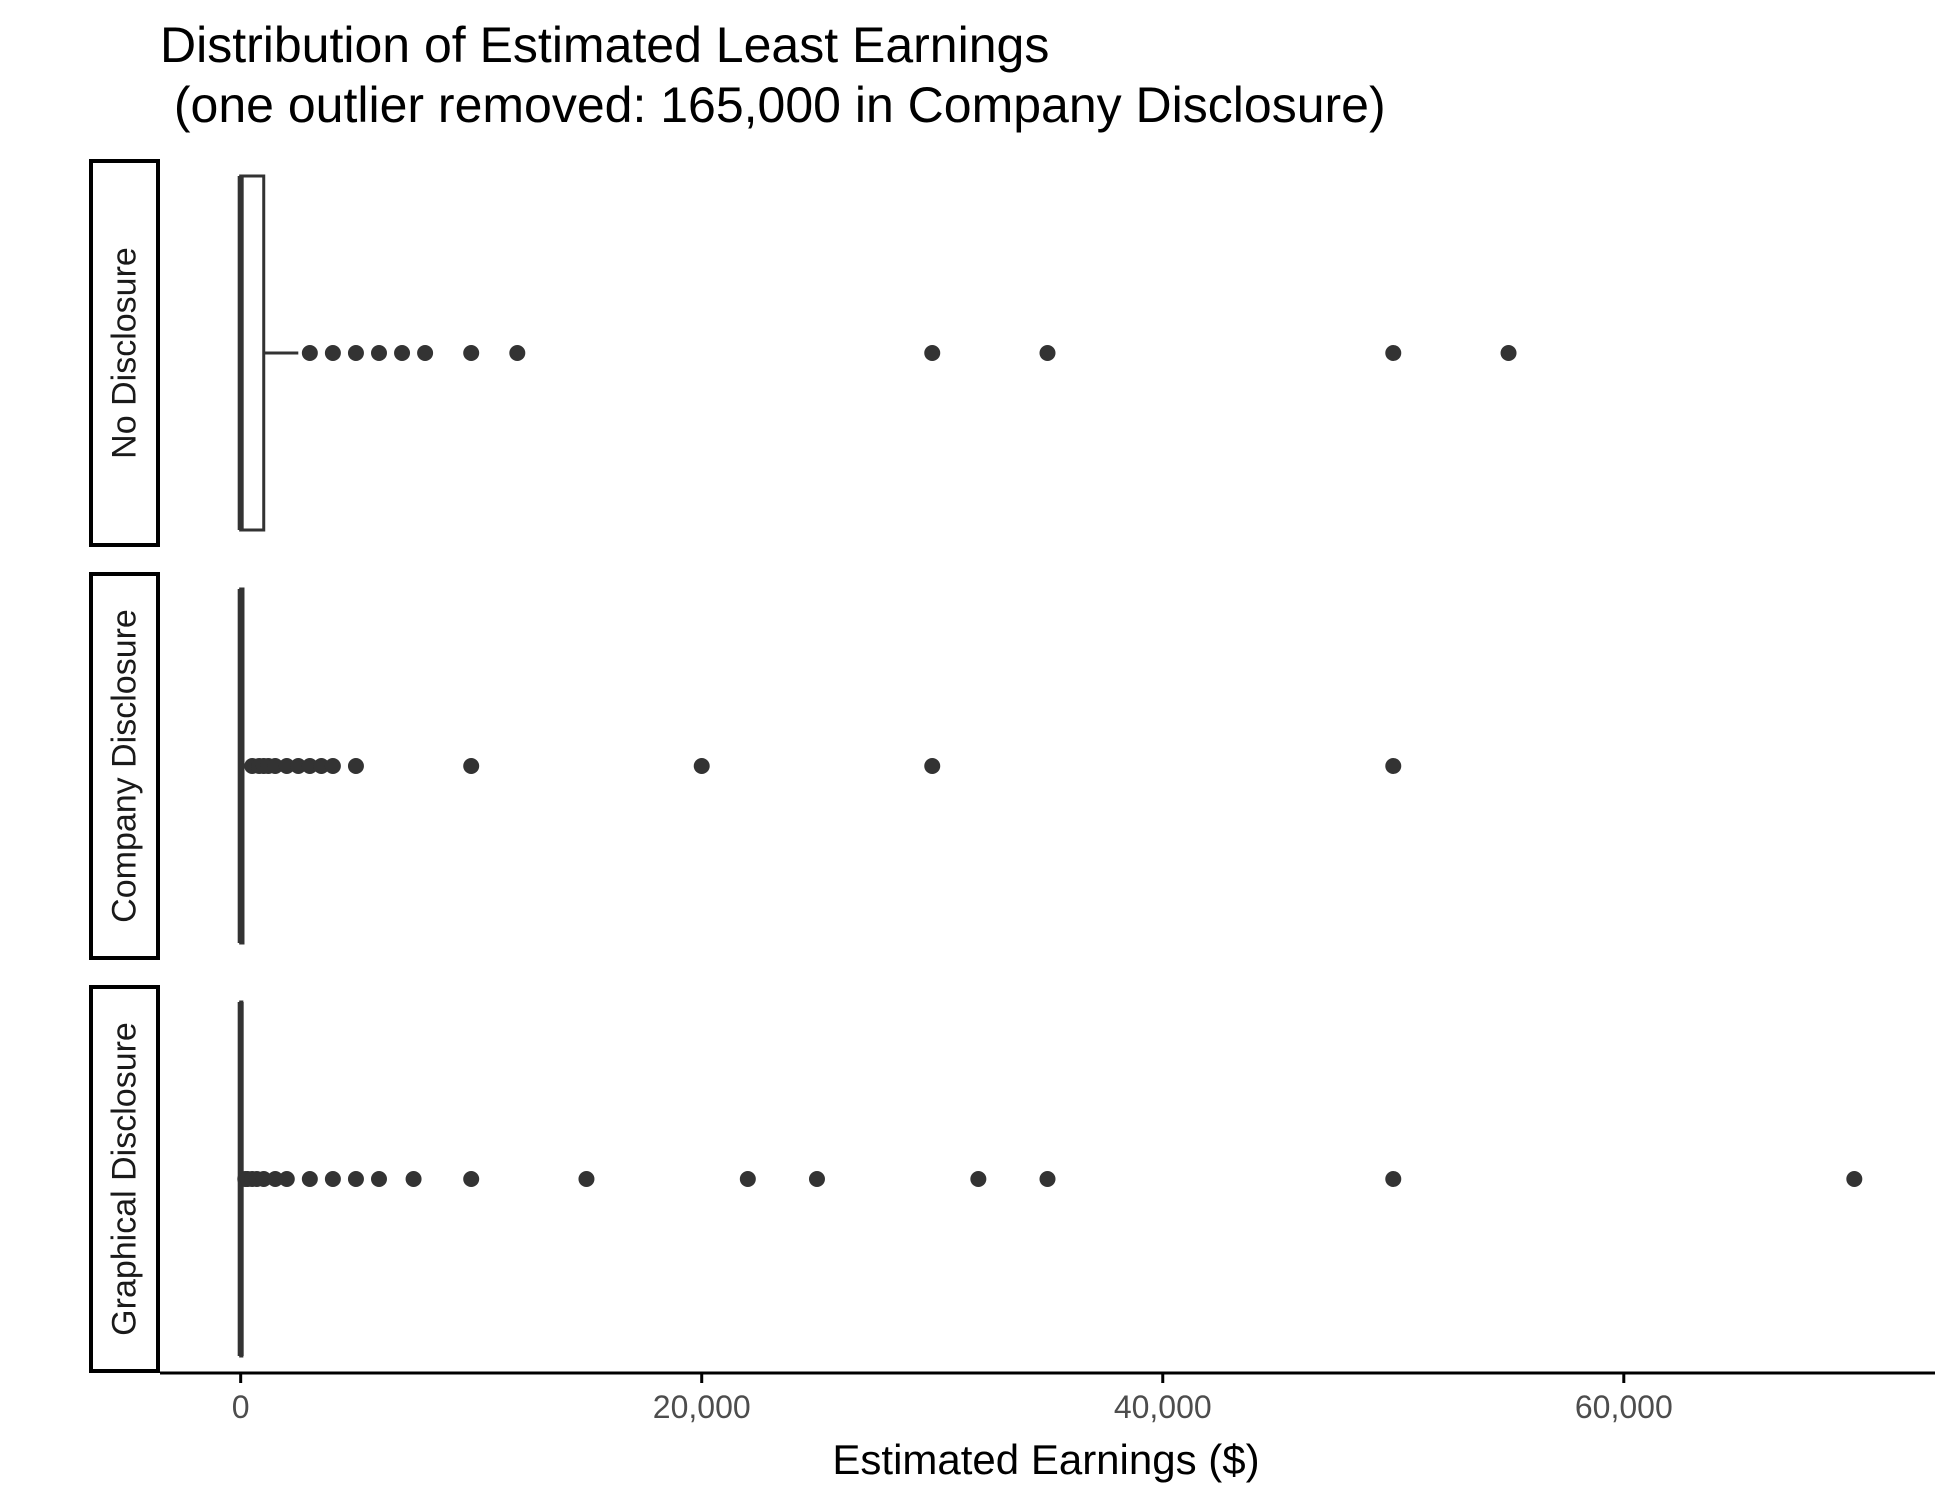 The height and width of the screenshot is (1500, 1950). What do you see at coordinates (1045, 1459) in the screenshot?
I see `x-axis-title: Estimated Earnings ($)` at bounding box center [1045, 1459].